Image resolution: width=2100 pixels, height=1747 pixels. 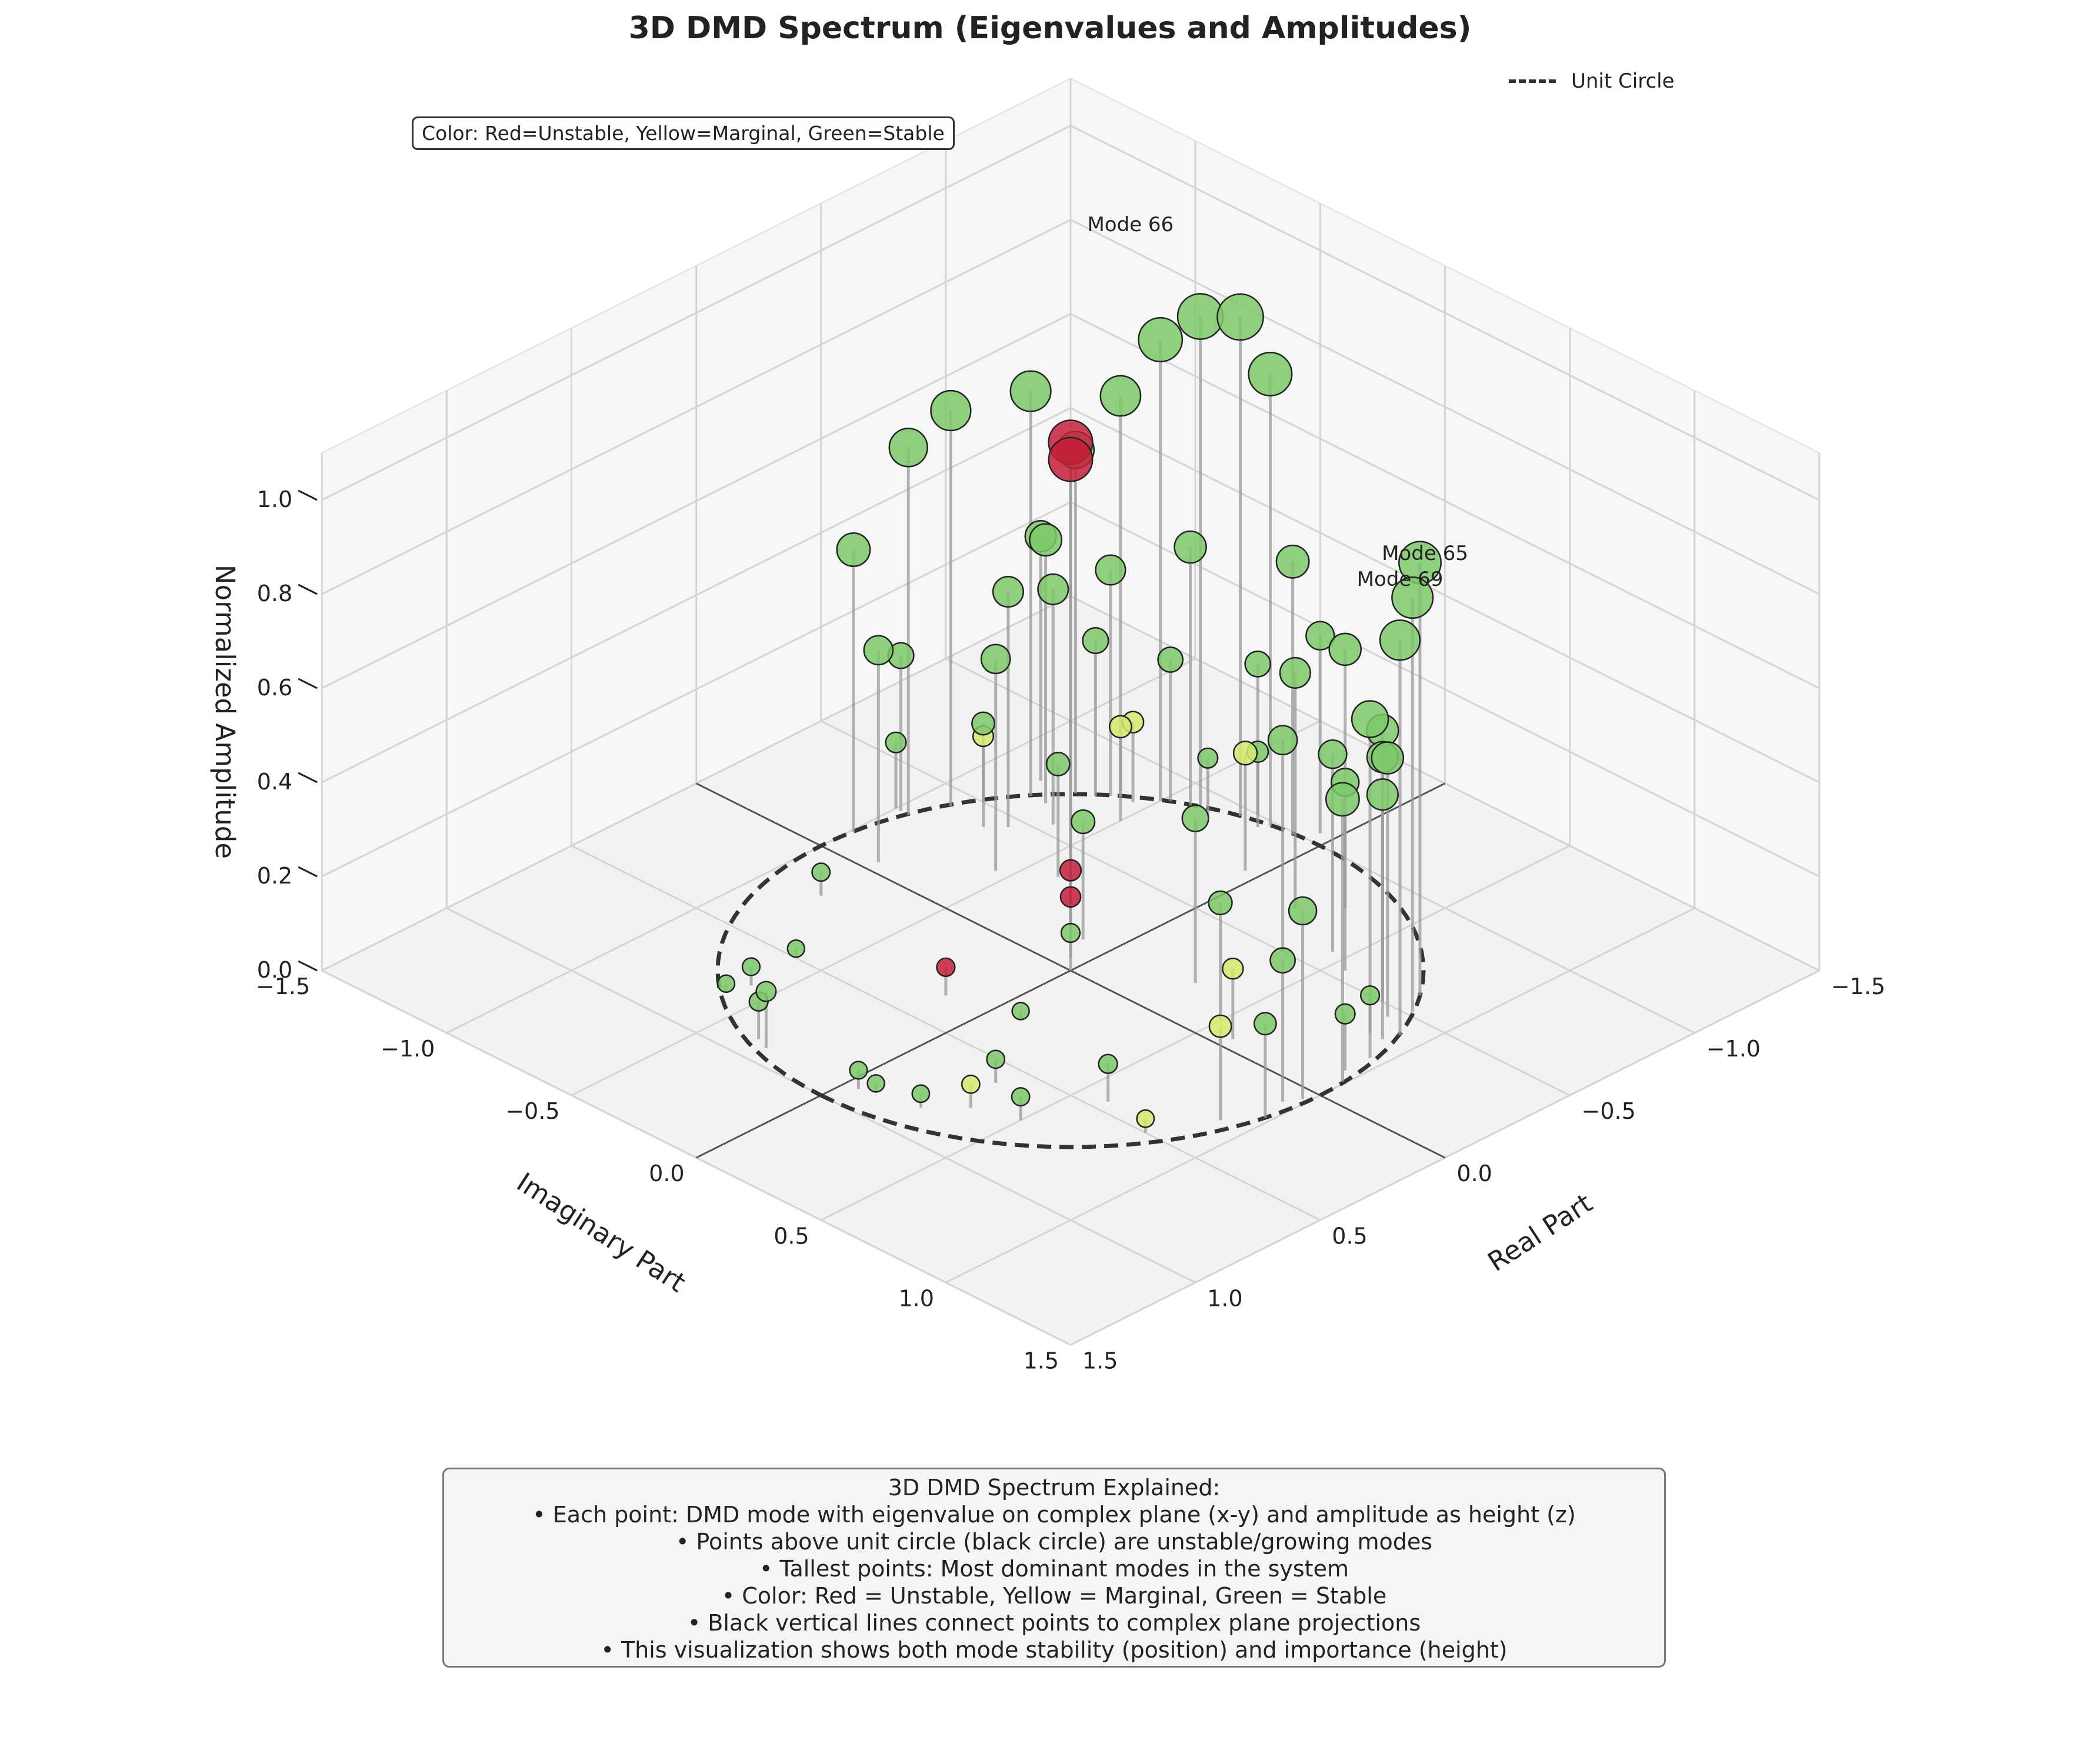 I want to click on z-tick-label: 1.0, so click(x=274, y=499).